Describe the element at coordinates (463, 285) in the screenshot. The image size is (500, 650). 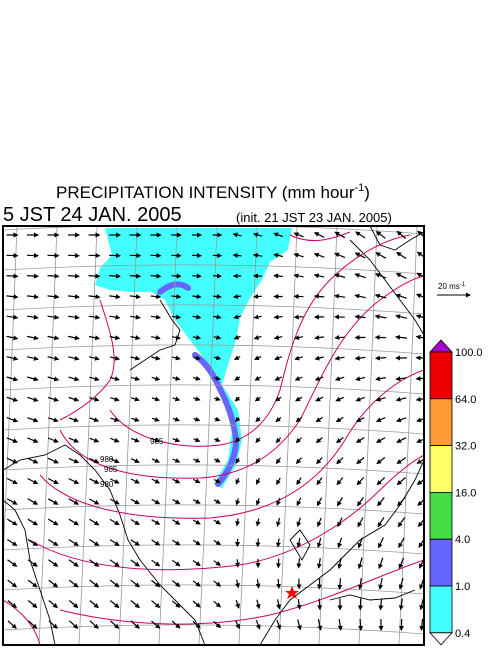
I see `wind-scale-exponent: -1` at that location.